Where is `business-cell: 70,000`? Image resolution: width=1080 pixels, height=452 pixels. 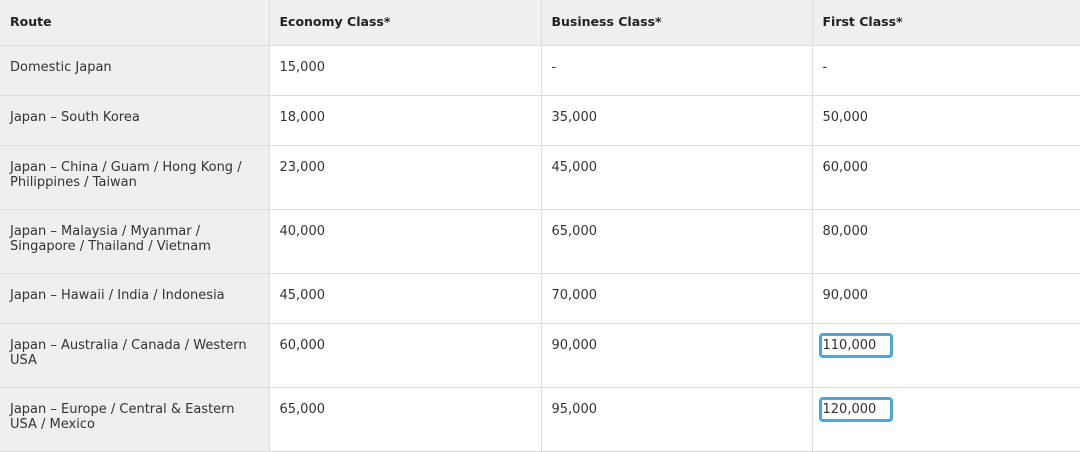 business-cell: 70,000 is located at coordinates (676, 298).